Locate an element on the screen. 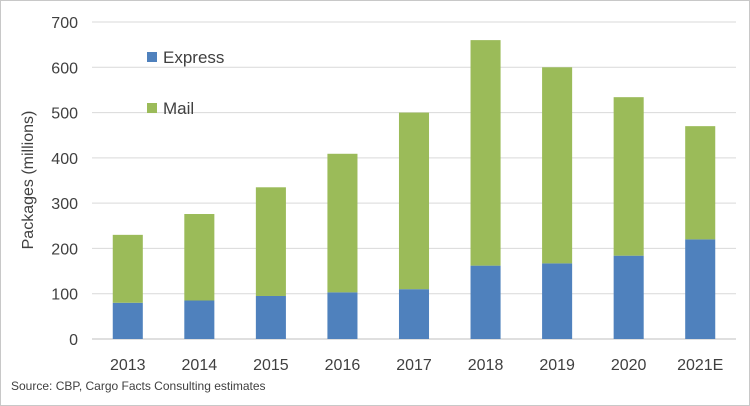 Image resolution: width=750 pixels, height=406 pixels. bar-mail-2016 is located at coordinates (342, 223).